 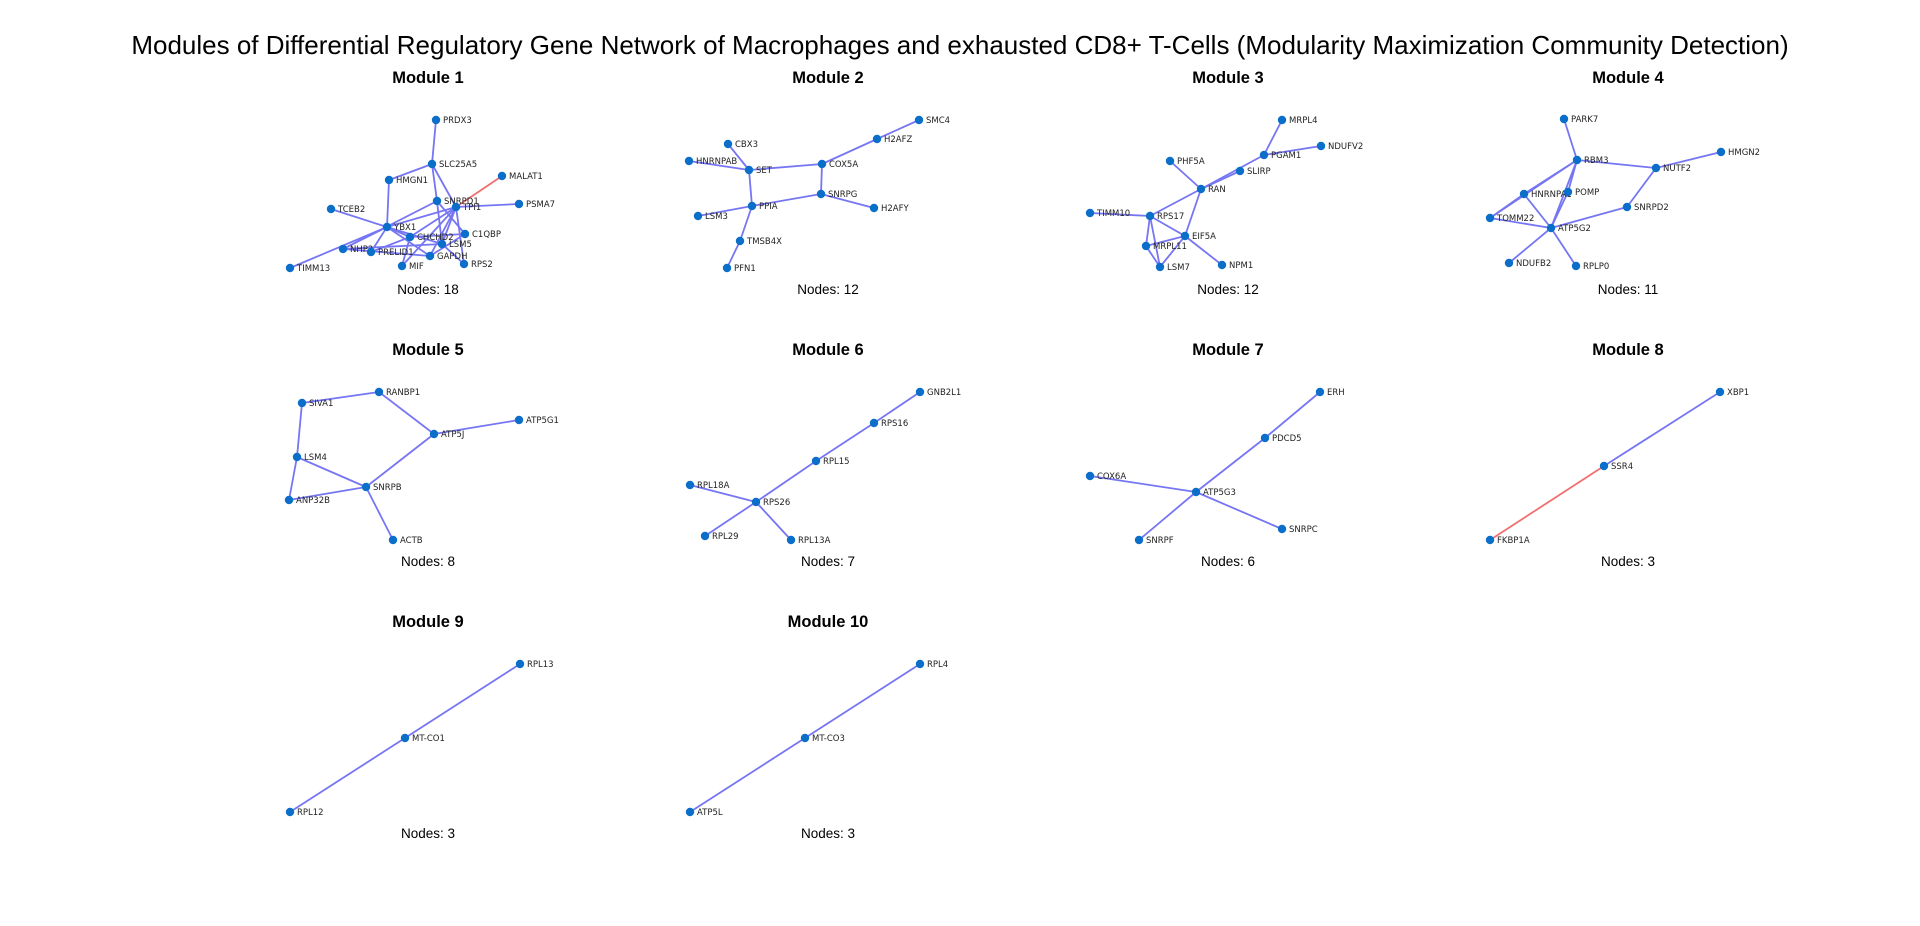 I want to click on node-label: PRELID1, so click(x=396, y=253).